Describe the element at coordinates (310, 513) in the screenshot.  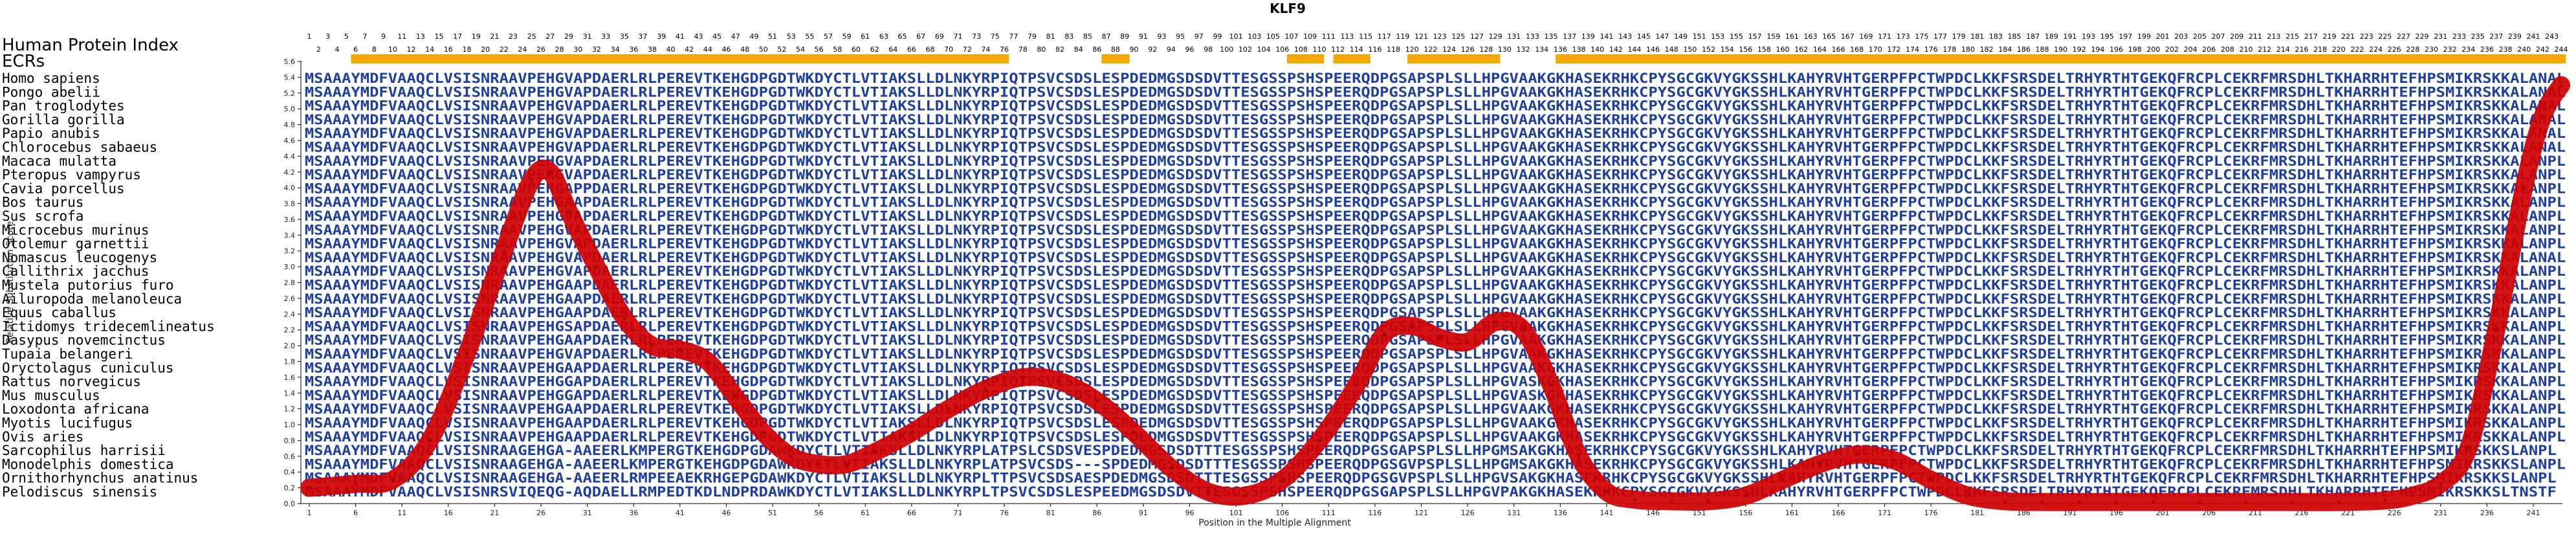
I see `x-tick-label: 1` at that location.